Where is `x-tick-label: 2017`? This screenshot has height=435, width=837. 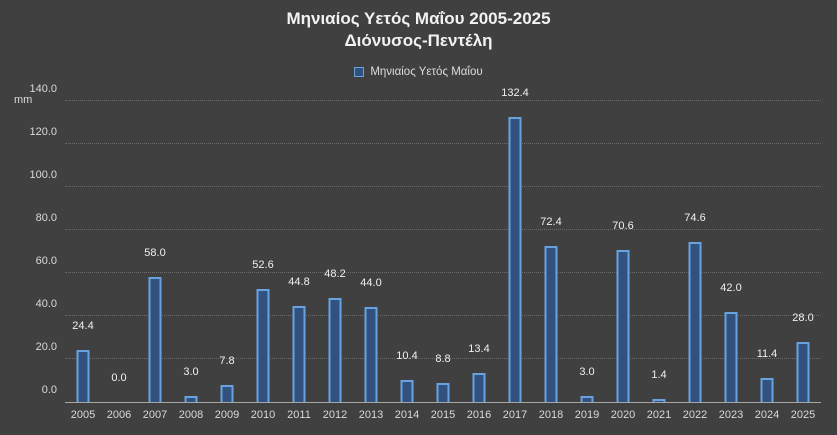 x-tick-label: 2017 is located at coordinates (515, 415).